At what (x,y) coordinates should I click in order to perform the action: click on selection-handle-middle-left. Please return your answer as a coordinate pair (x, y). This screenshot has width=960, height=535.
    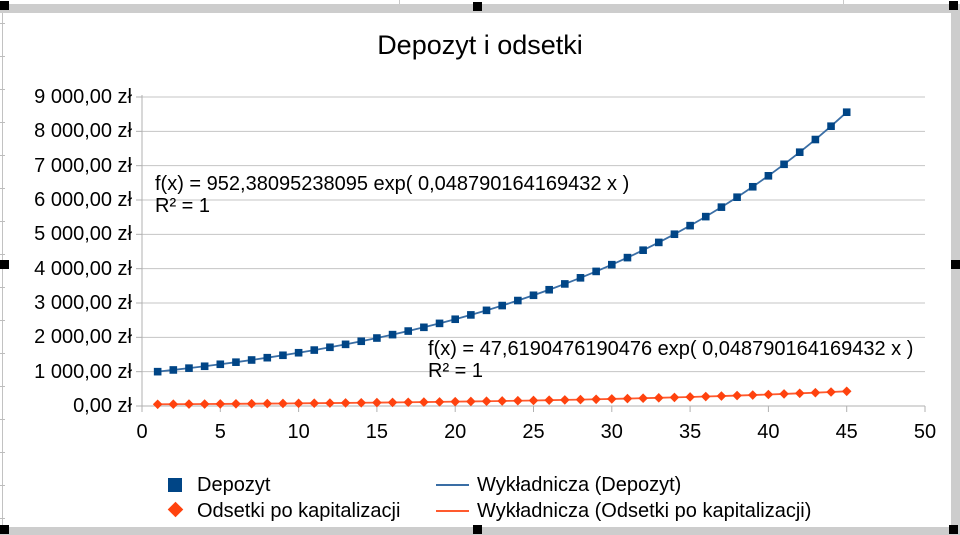
    Looking at the image, I should click on (4, 264).